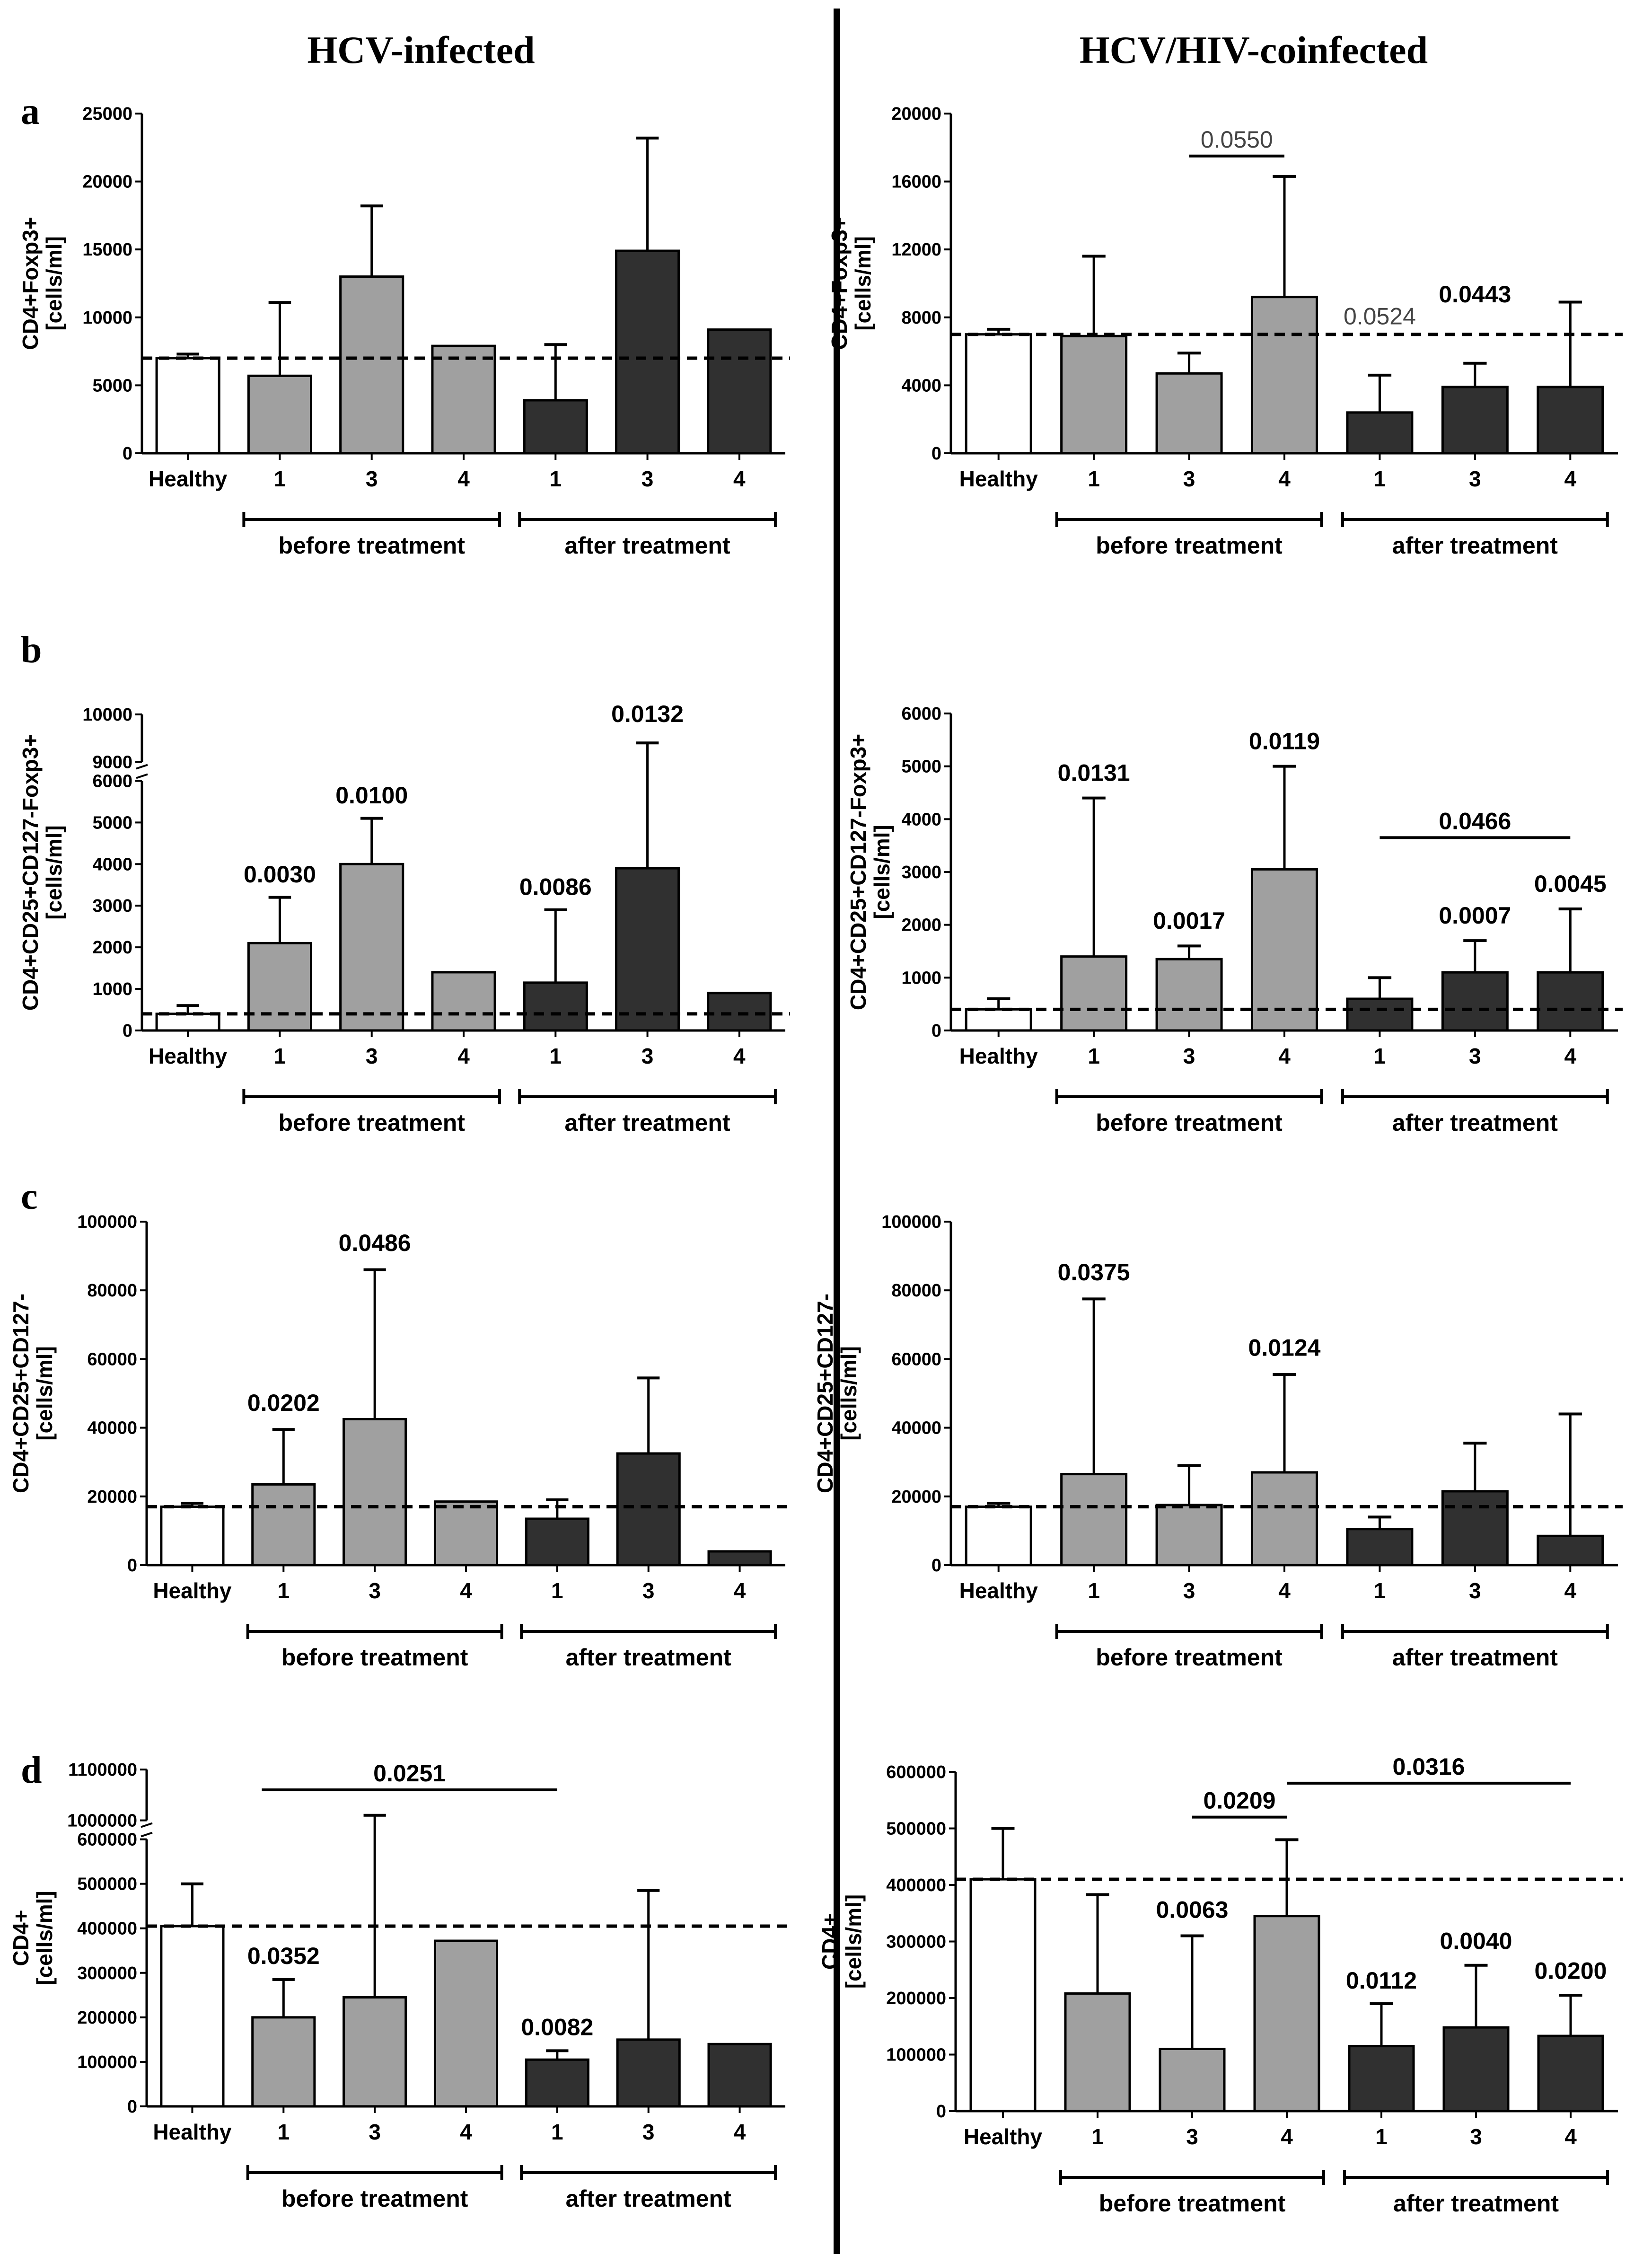 Image resolution: width=1652 pixels, height=2254 pixels. I want to click on p-value-label: 0.0209, so click(1240, 1800).